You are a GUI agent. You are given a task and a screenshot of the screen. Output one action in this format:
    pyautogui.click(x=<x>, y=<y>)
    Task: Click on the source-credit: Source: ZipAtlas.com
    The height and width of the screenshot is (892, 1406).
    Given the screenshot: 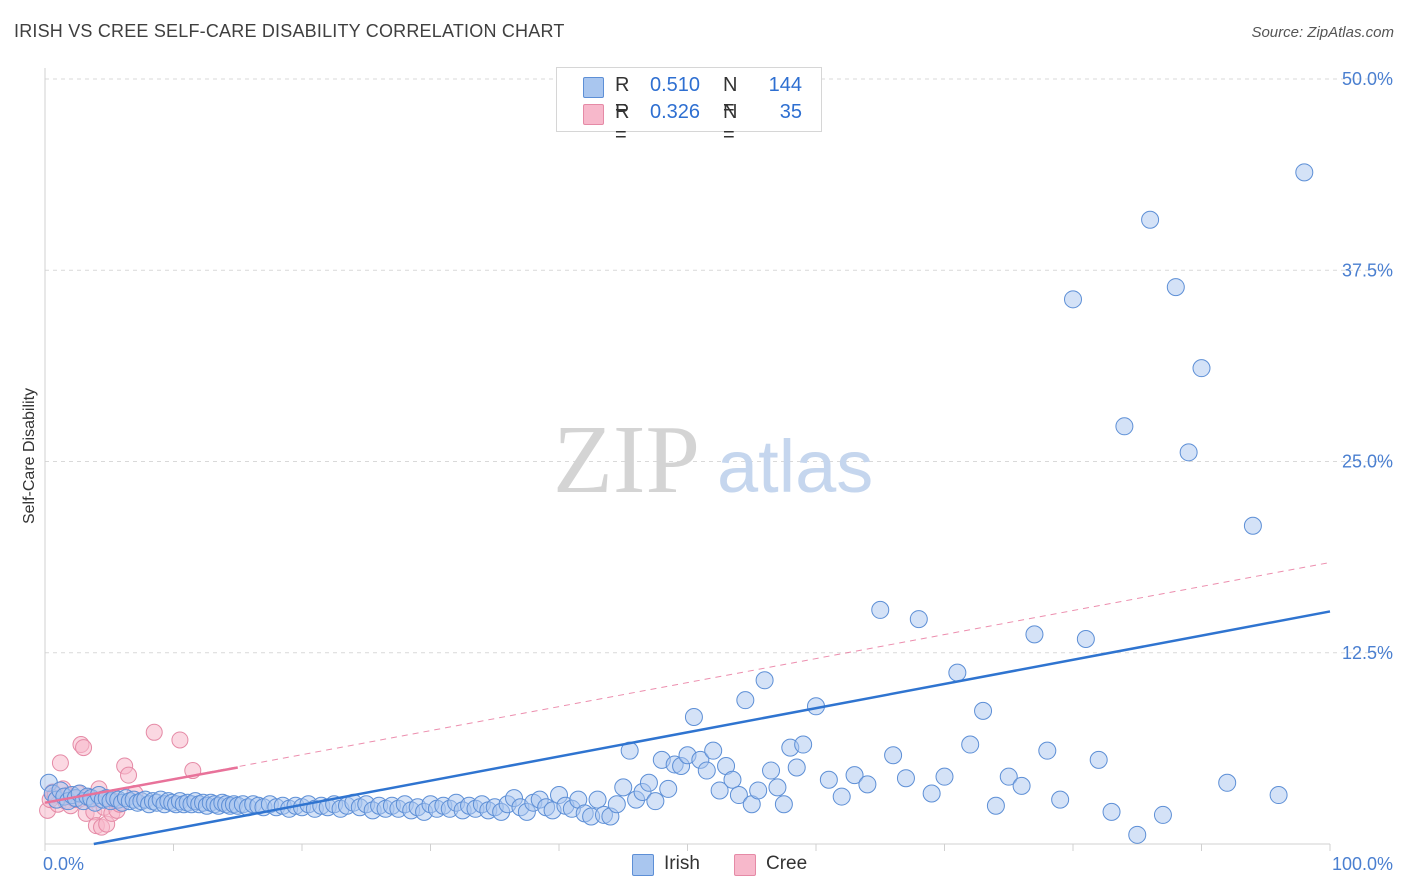 What is the action you would take?
    pyautogui.click(x=1322, y=32)
    